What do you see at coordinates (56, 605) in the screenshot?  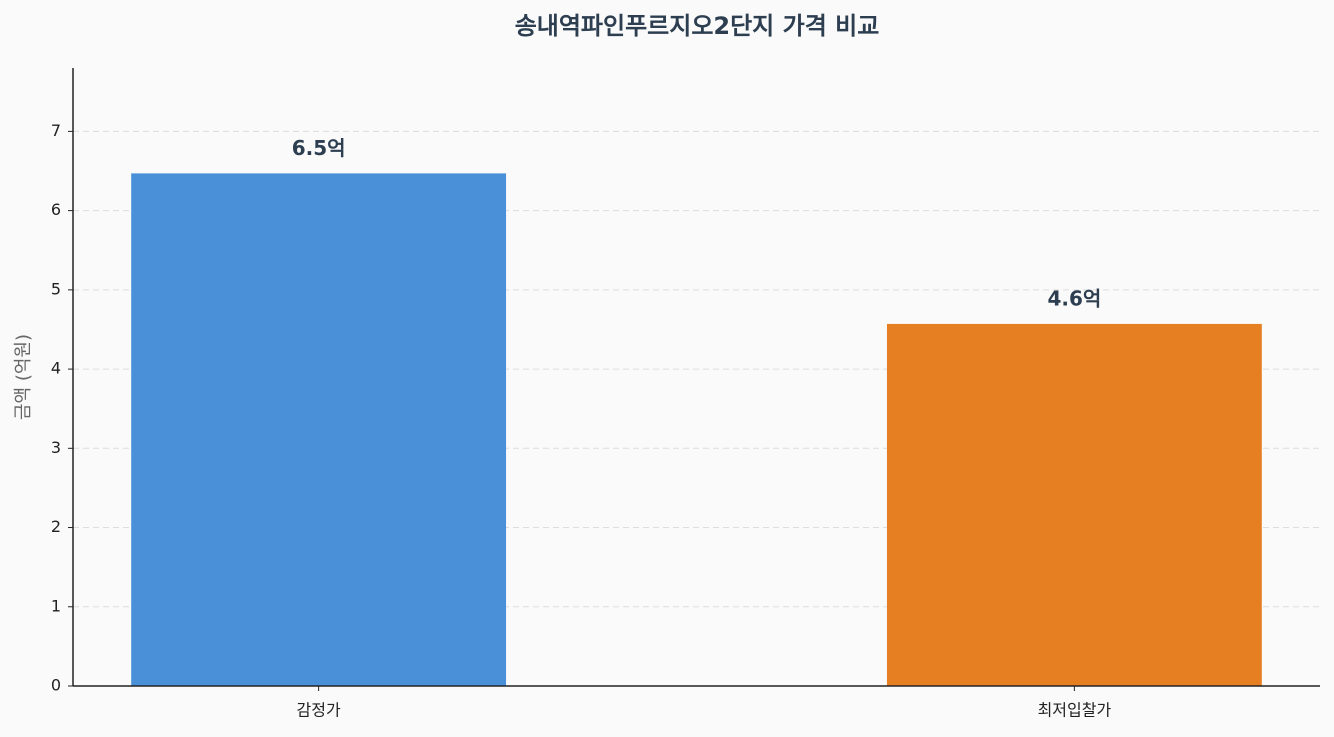 I see `y-tick-label: 1` at bounding box center [56, 605].